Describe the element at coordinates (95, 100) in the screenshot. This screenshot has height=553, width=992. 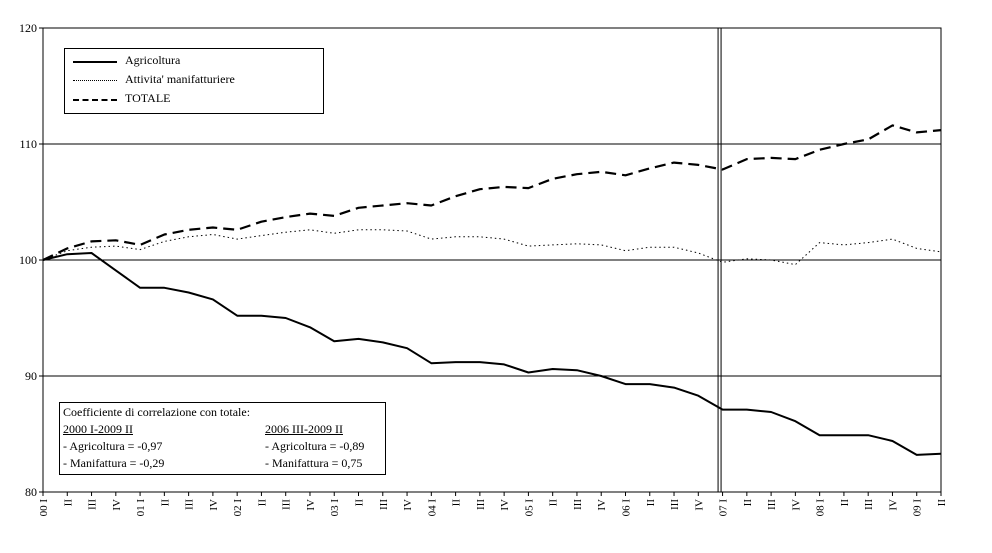
I see `legend-swatch-dashed` at that location.